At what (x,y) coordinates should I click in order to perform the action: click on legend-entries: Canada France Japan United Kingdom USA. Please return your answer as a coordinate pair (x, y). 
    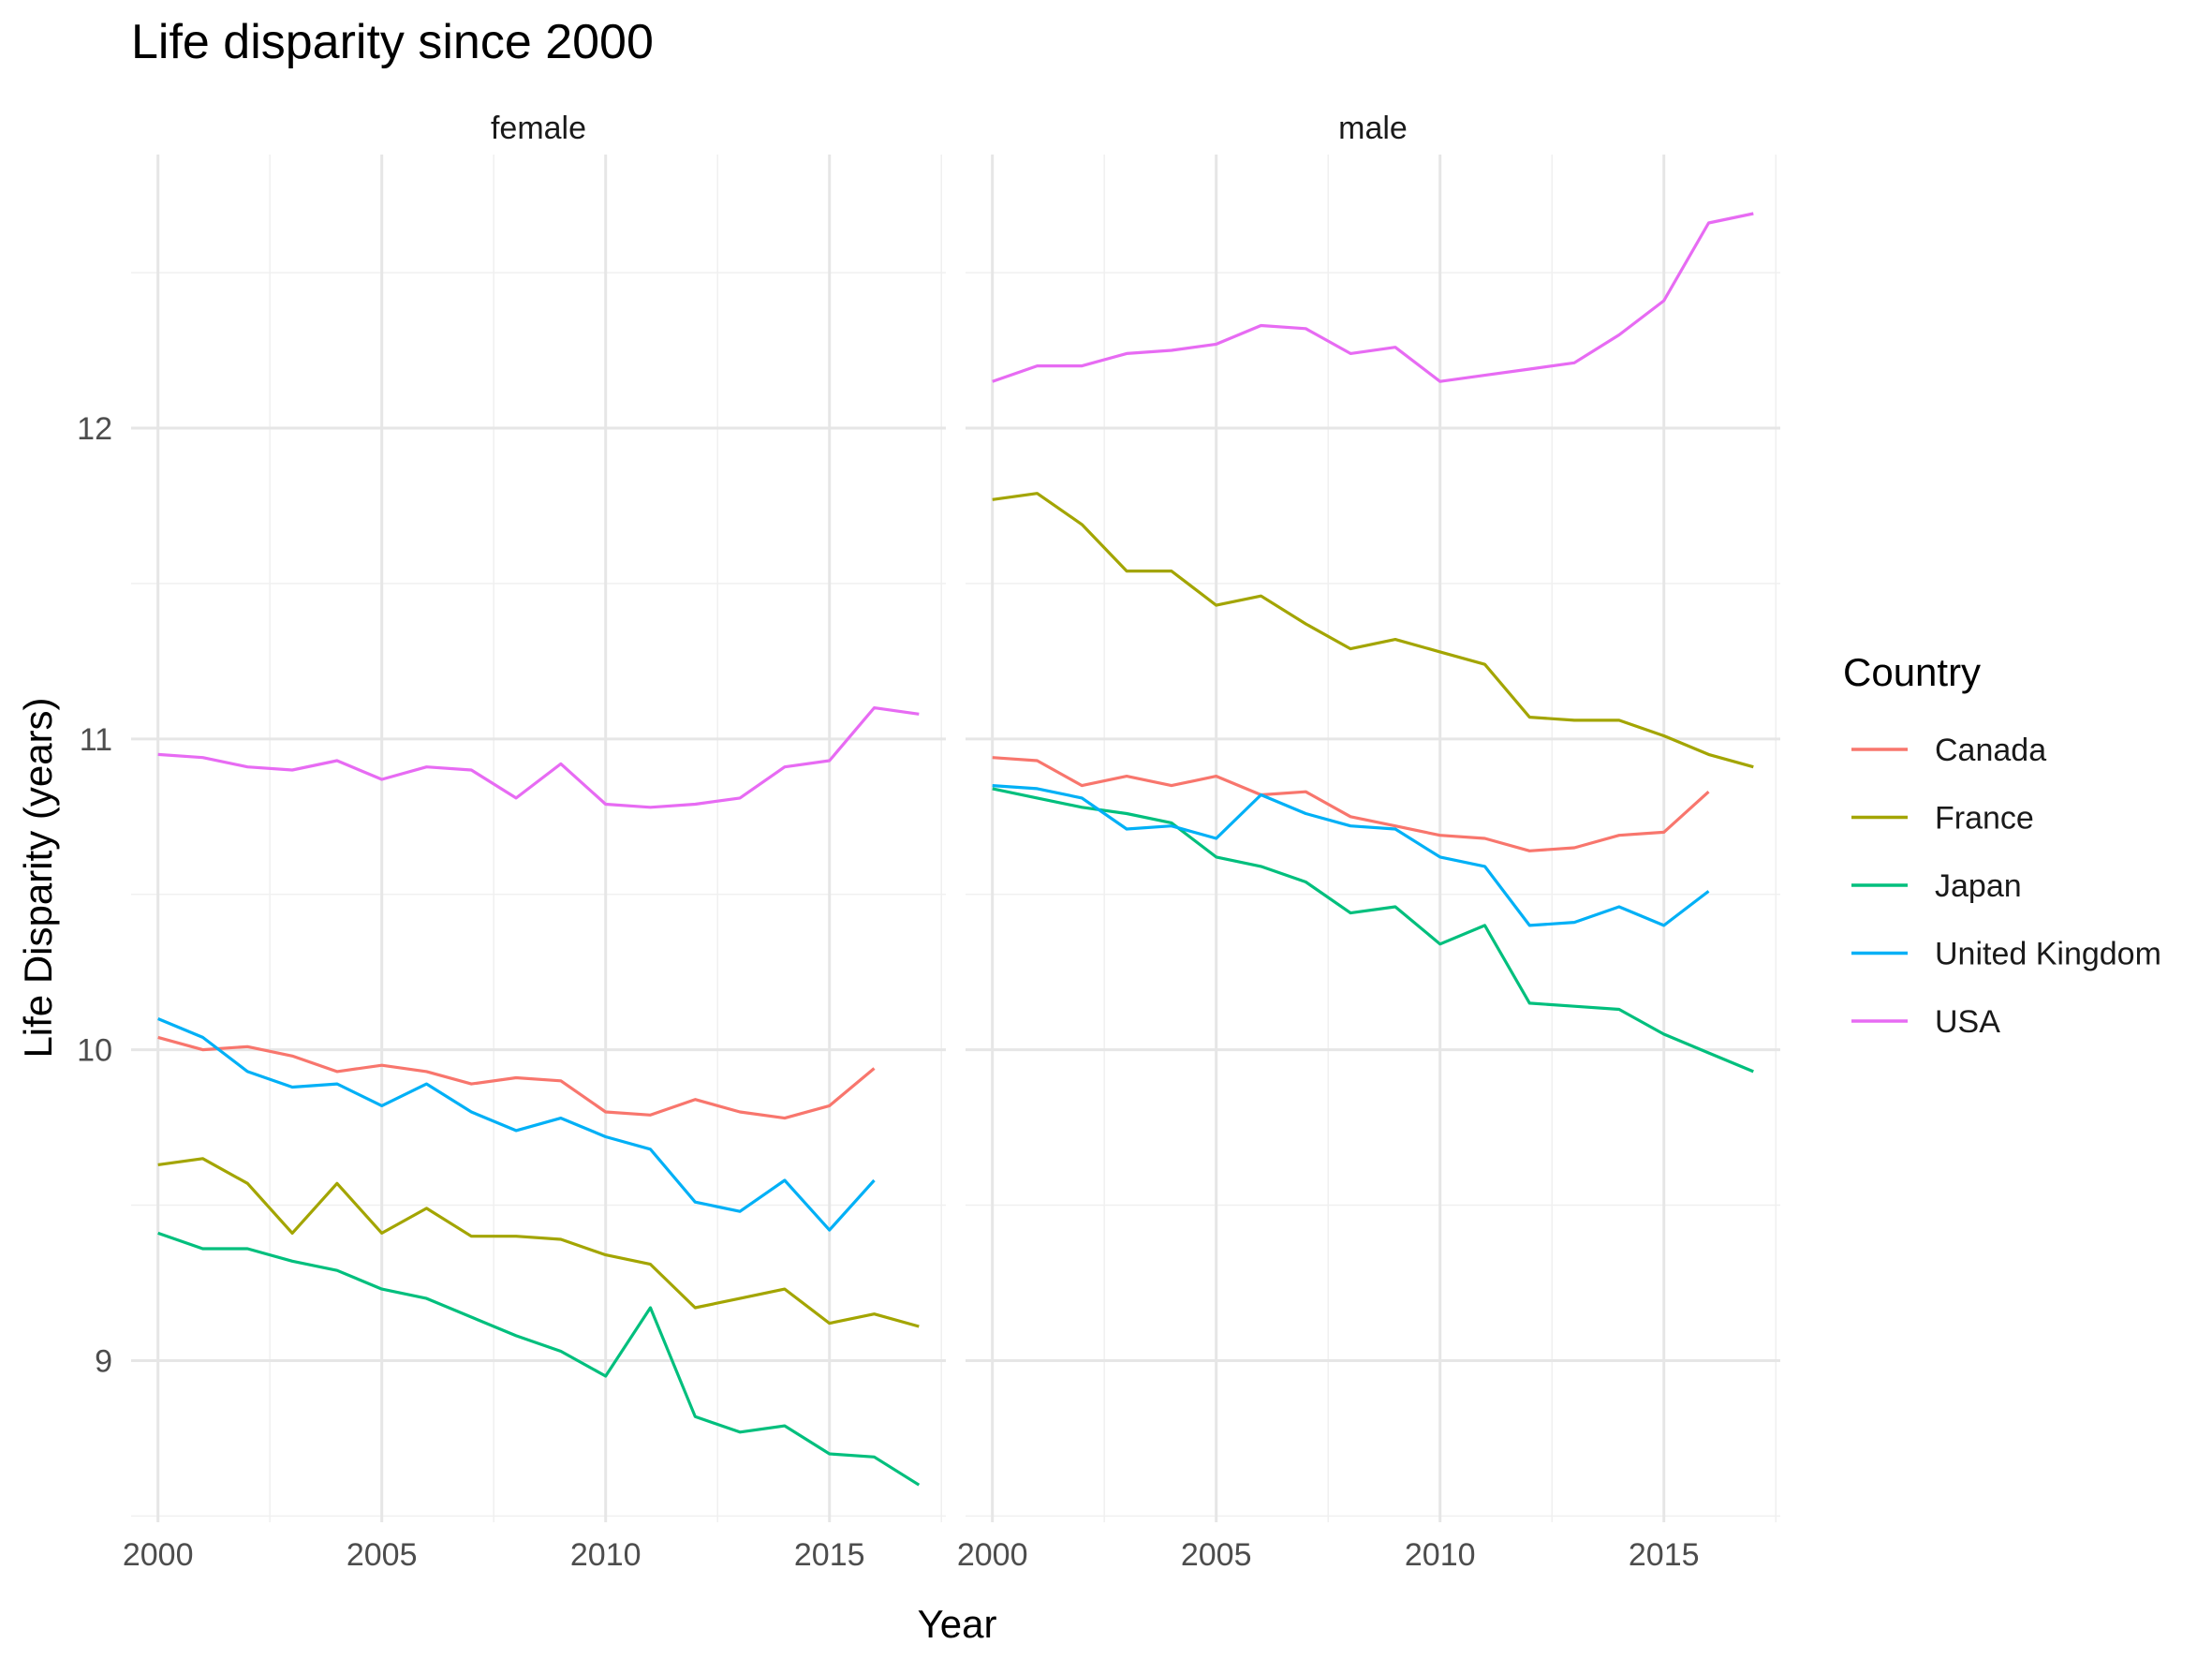
    Looking at the image, I should click on (2006, 887).